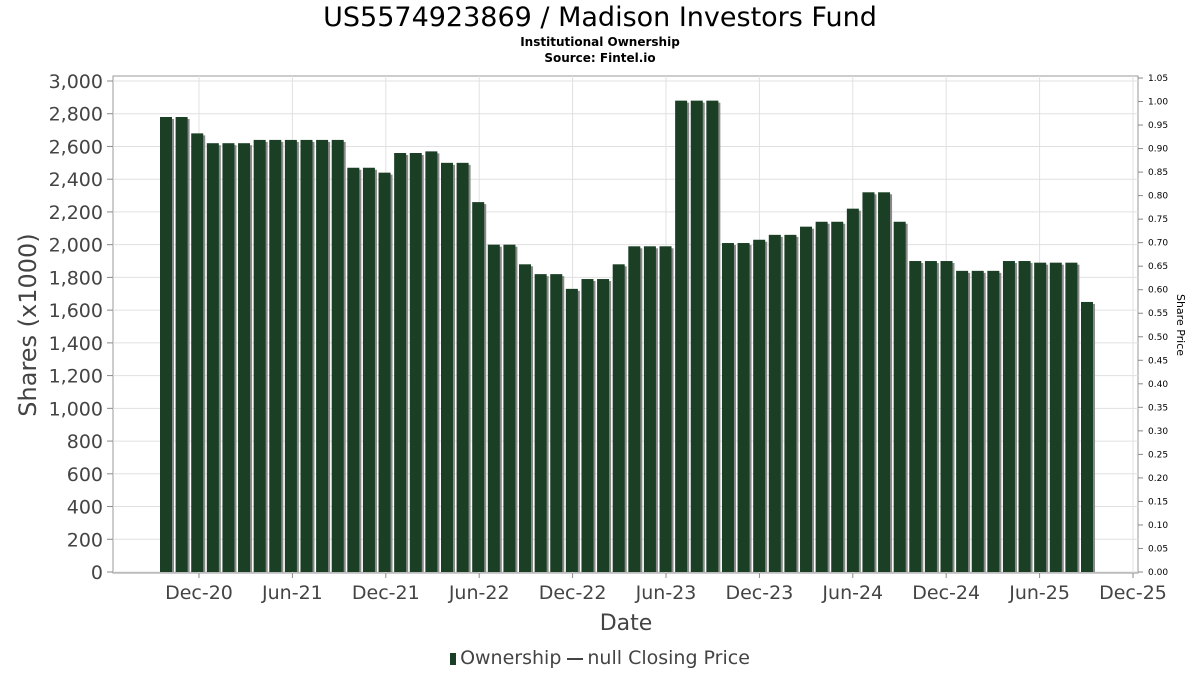 The image size is (1200, 675). What do you see at coordinates (1158, 479) in the screenshot?
I see `y2-tick-label: 0.20` at bounding box center [1158, 479].